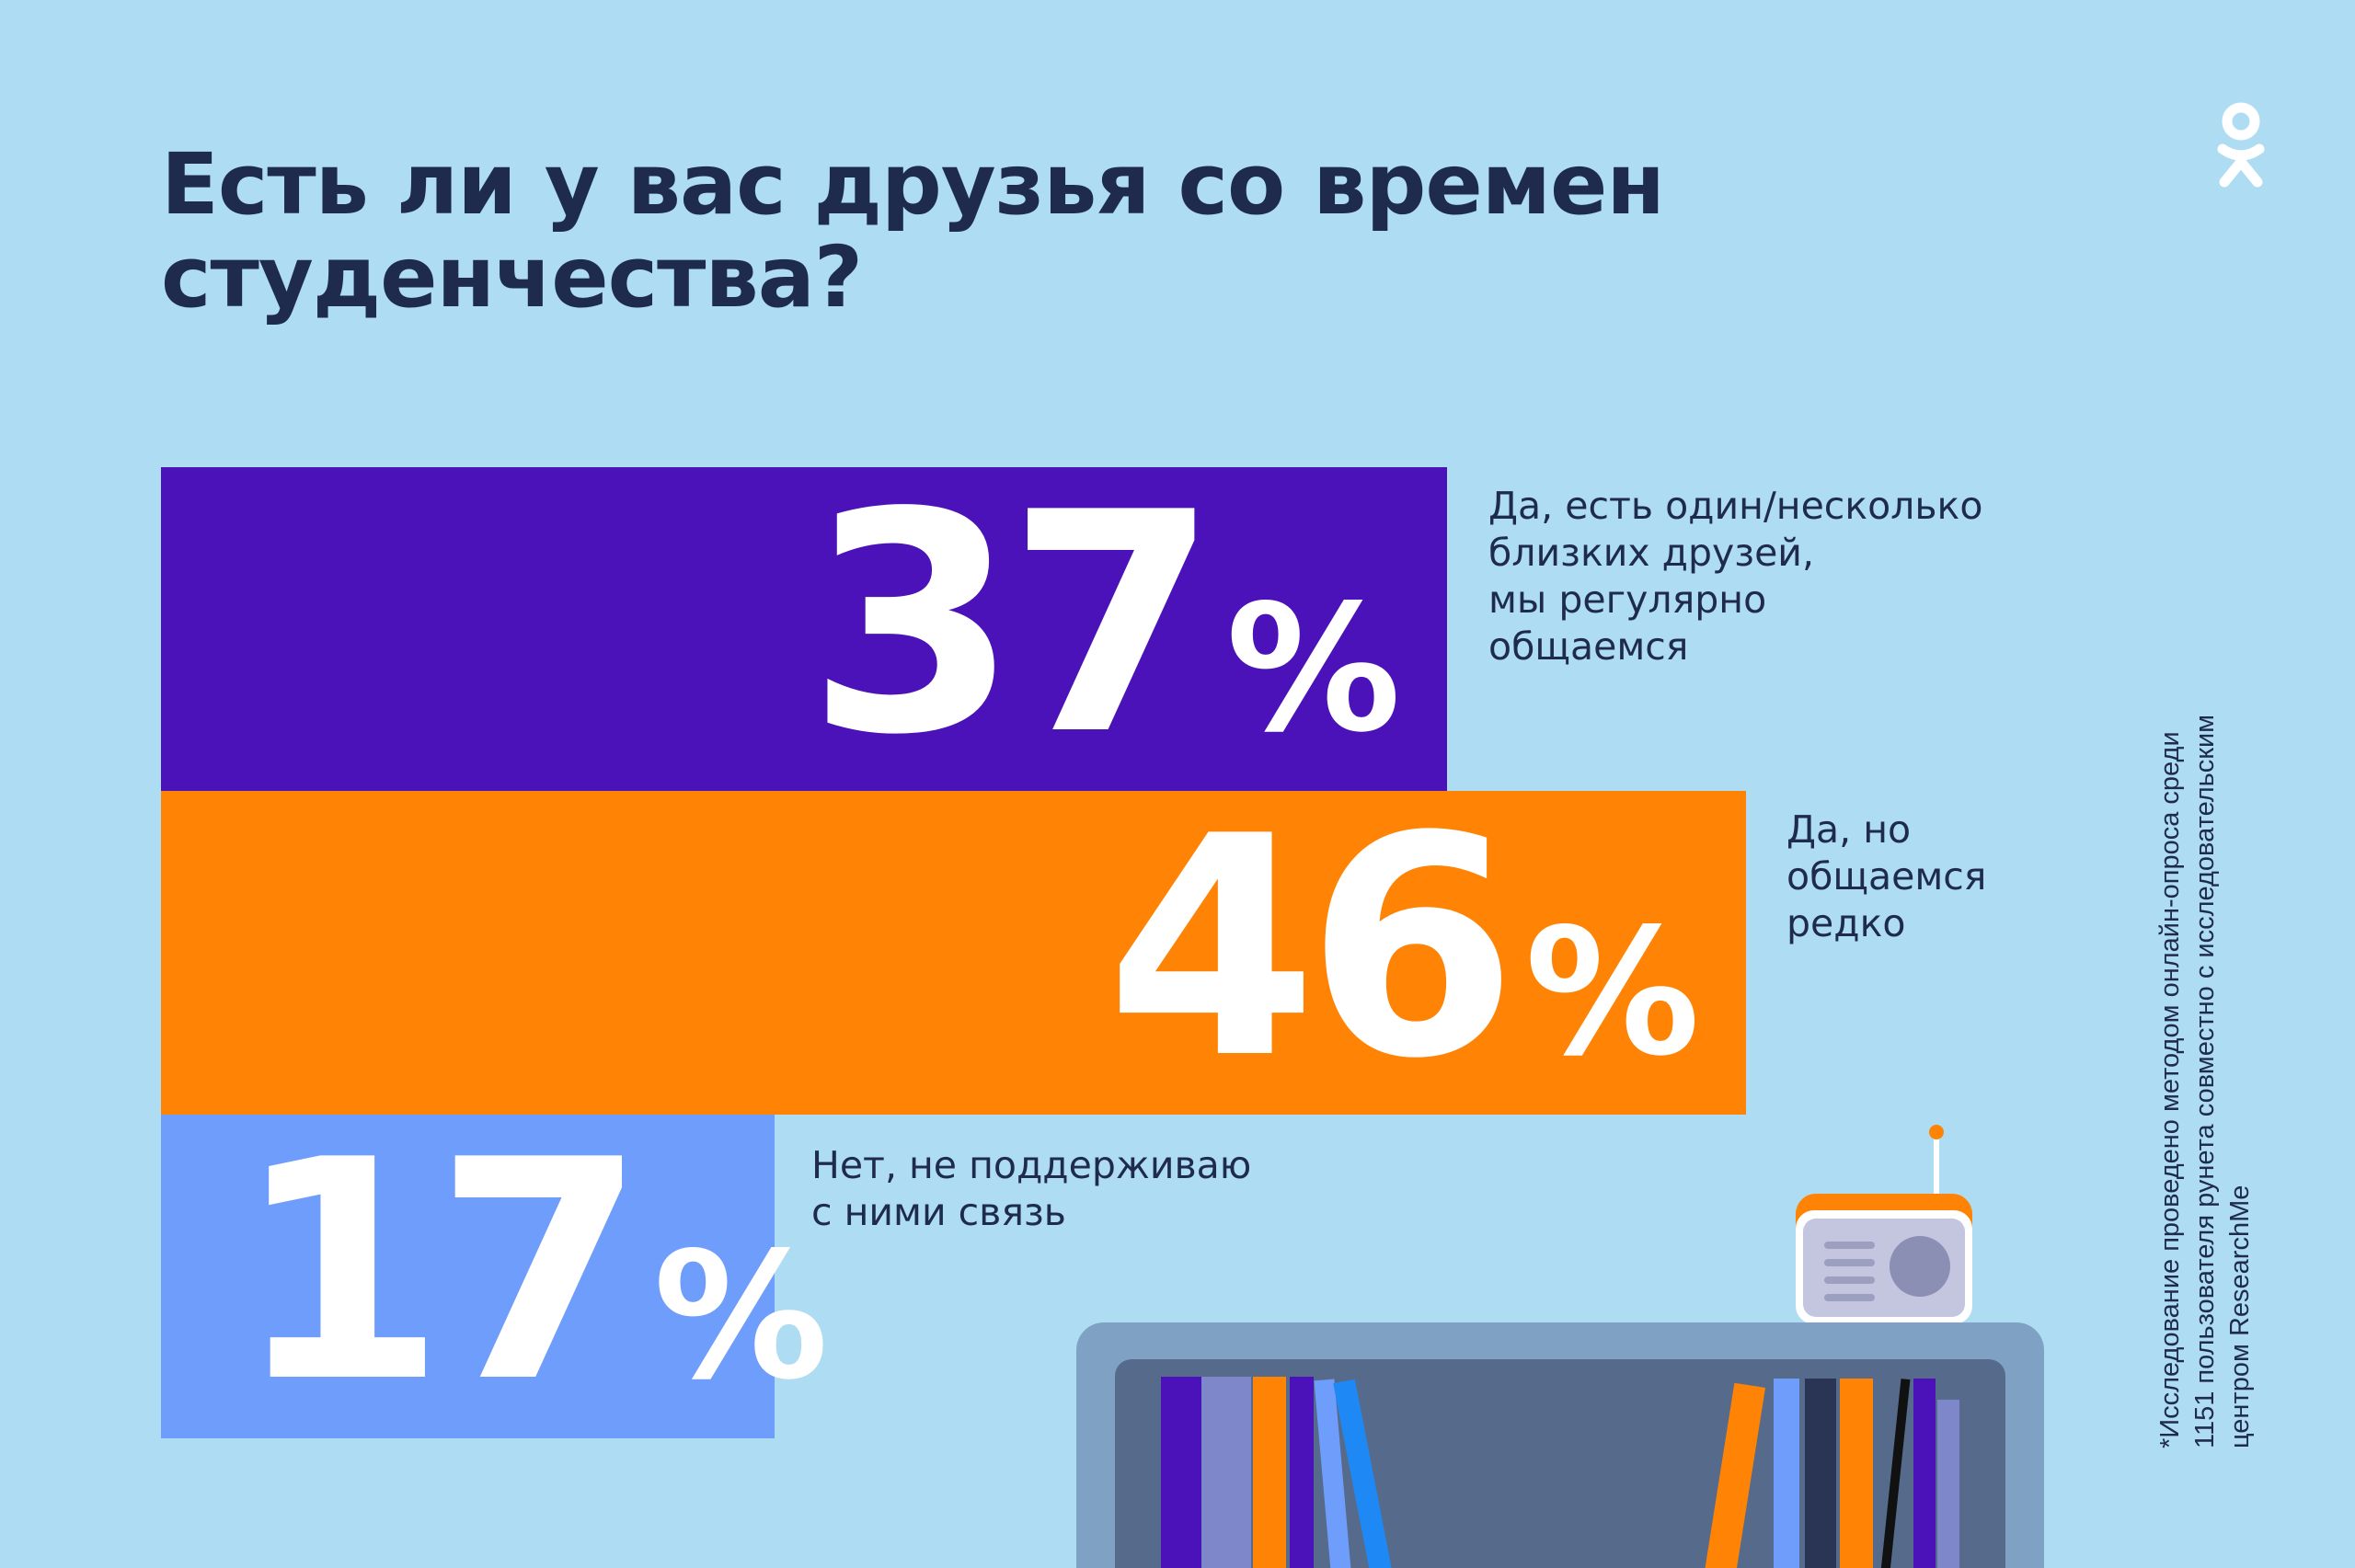 Image resolution: width=2355 pixels, height=1568 pixels. What do you see at coordinates (953, 953) in the screenshot?
I see `bar-rare-contact: 46%` at bounding box center [953, 953].